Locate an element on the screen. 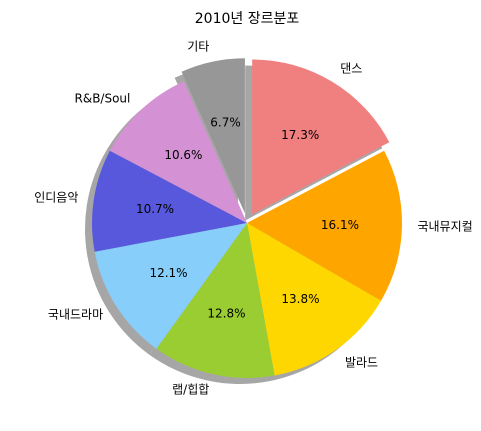  slice-percent-label: 16.1% is located at coordinates (340, 225).